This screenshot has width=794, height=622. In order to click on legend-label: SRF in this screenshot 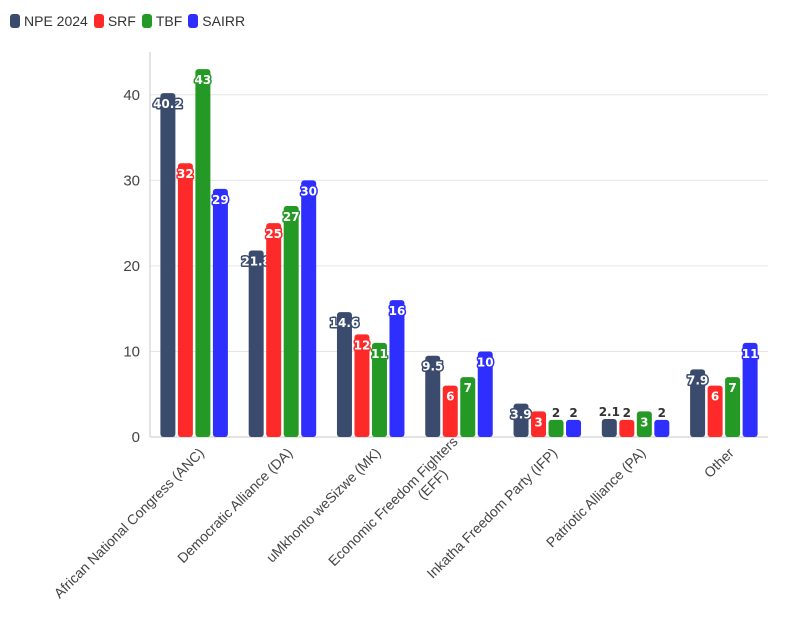, I will do `click(121, 21)`.